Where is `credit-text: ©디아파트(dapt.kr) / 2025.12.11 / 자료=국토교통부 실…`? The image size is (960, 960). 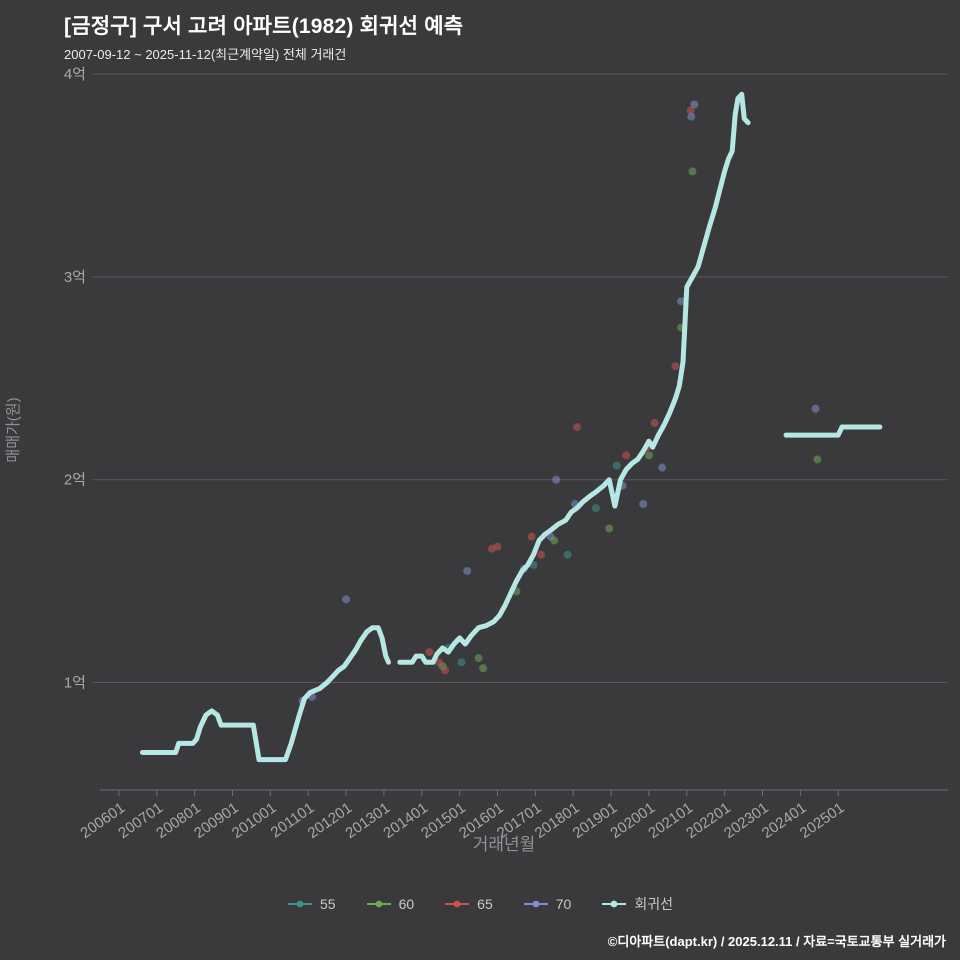
credit-text: ©디아파트(dapt.kr) / 2025.12.11 / 자료=국토교통부 실… is located at coordinates (776, 941).